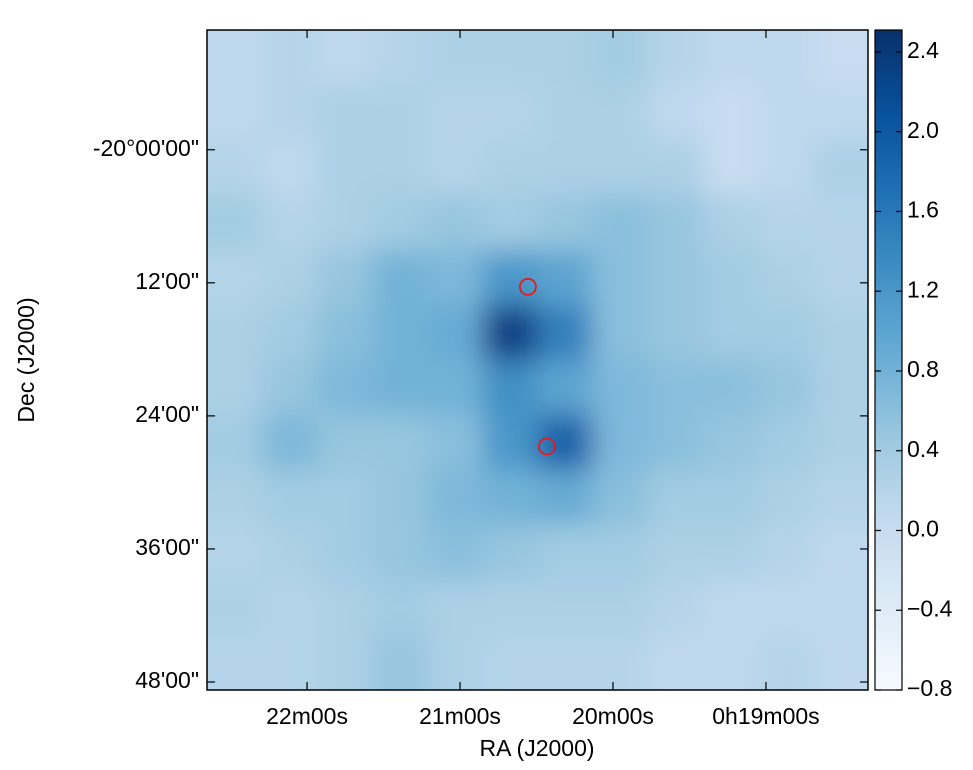  Describe the element at coordinates (923, 130) in the screenshot. I see `colorbar-tick-label: 2.0` at that location.